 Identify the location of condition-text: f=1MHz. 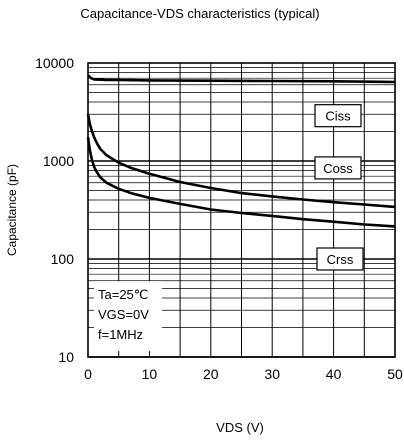
(120, 334).